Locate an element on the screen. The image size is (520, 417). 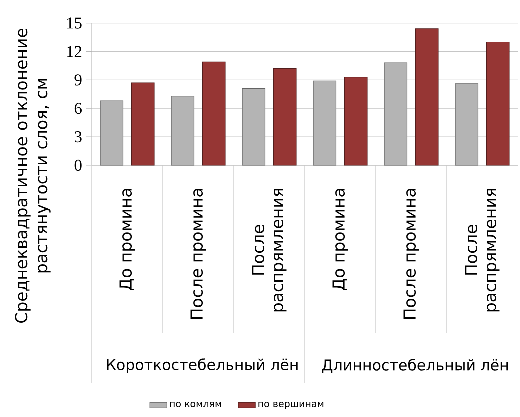
y-axis-title: Среднеквадратичное отклонение растянутости слоя, см is located at coordinates (33, 175).